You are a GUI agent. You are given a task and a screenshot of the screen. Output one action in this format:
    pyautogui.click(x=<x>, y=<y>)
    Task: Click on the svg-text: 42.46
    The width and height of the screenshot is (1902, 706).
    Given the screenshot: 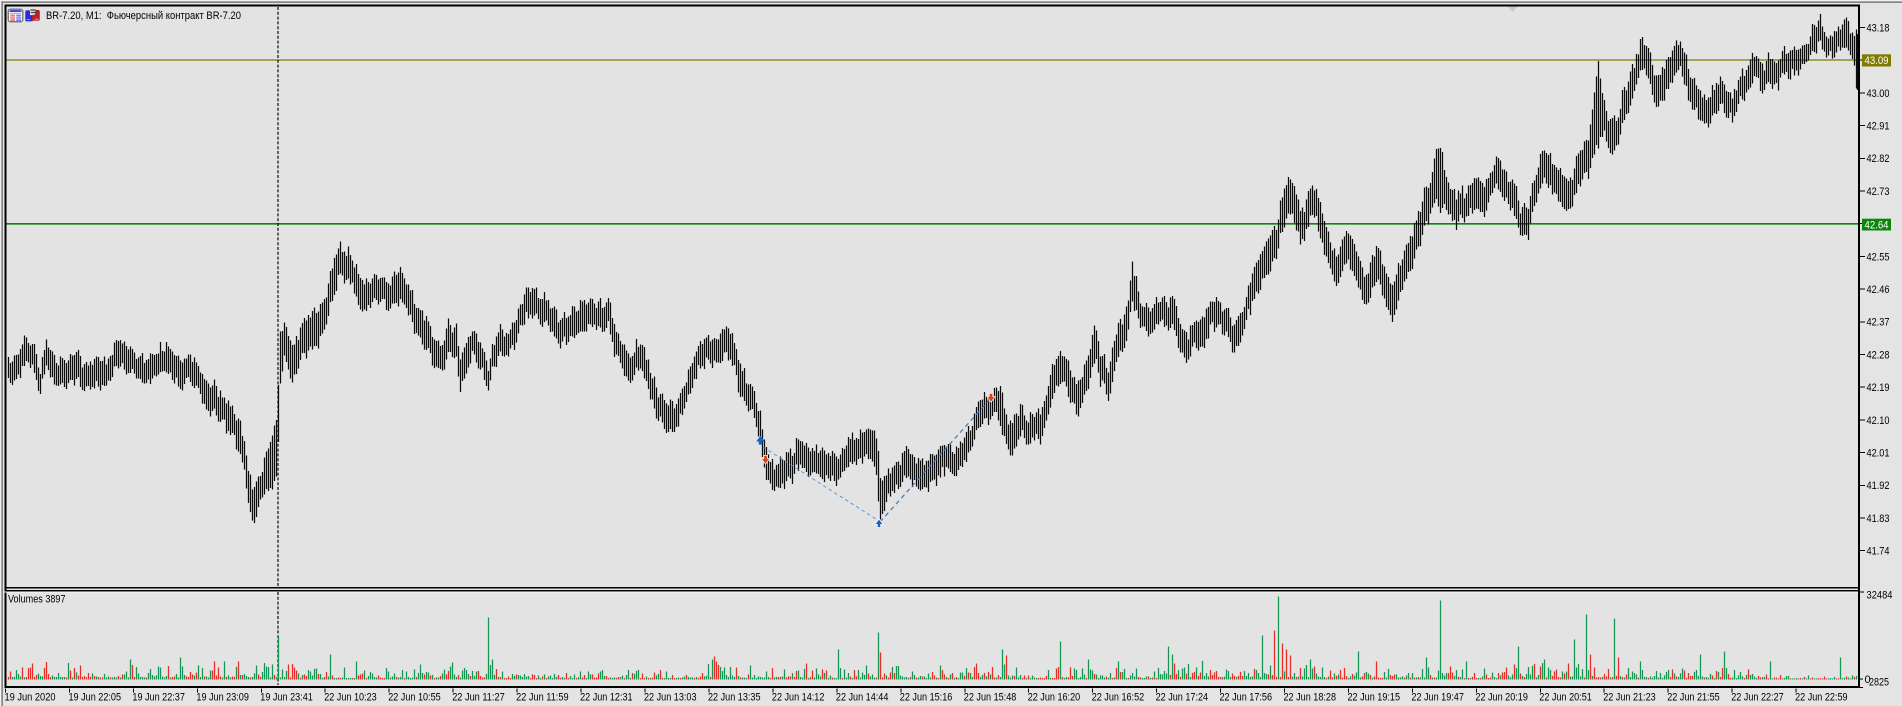 What is the action you would take?
    pyautogui.click(x=1878, y=290)
    